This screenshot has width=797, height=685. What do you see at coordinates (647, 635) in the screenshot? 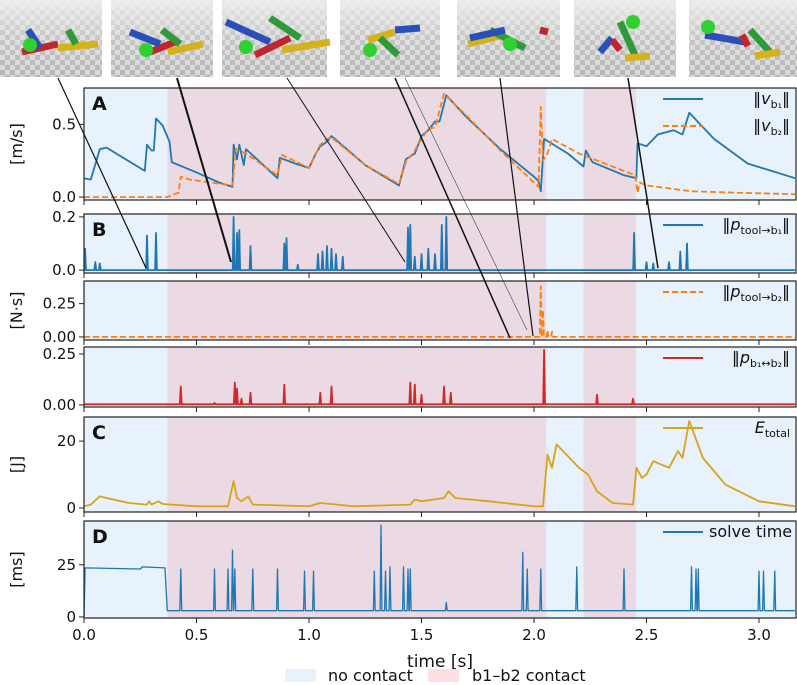
I see `x-tick-label: 2.5` at bounding box center [647, 635].